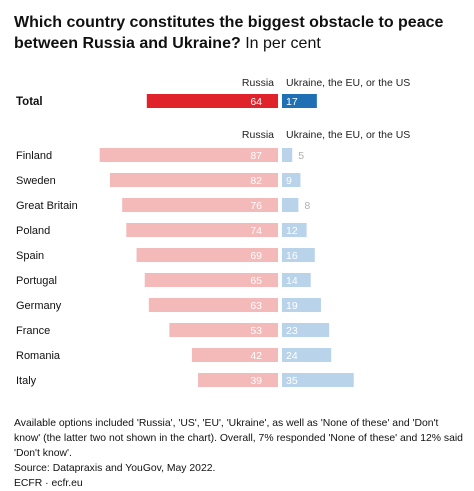  Describe the element at coordinates (34, 156) in the screenshot. I see `category-label-finland: Finland` at that location.